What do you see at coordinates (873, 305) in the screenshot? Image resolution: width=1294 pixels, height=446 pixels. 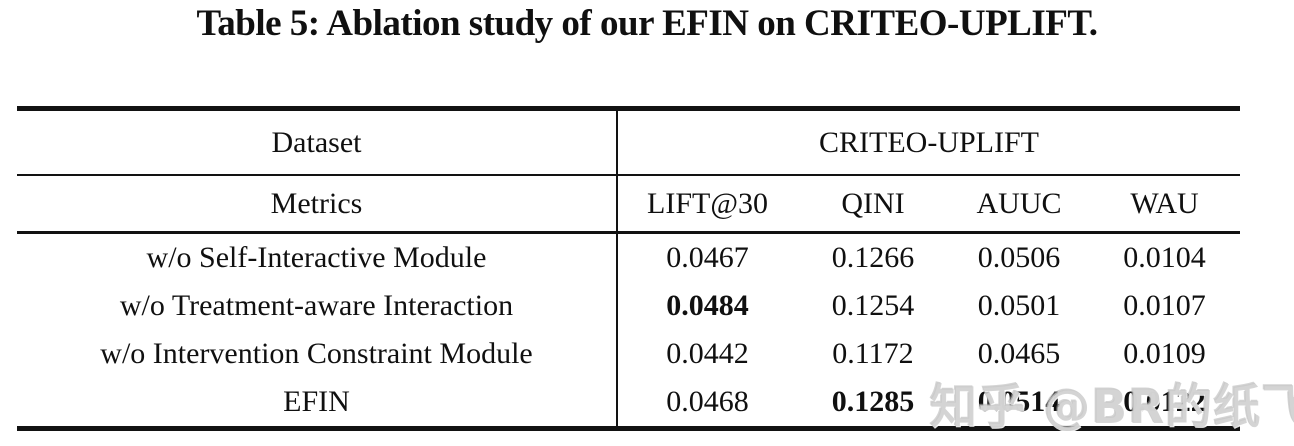 I see `metric-value: 0.1254` at bounding box center [873, 305].